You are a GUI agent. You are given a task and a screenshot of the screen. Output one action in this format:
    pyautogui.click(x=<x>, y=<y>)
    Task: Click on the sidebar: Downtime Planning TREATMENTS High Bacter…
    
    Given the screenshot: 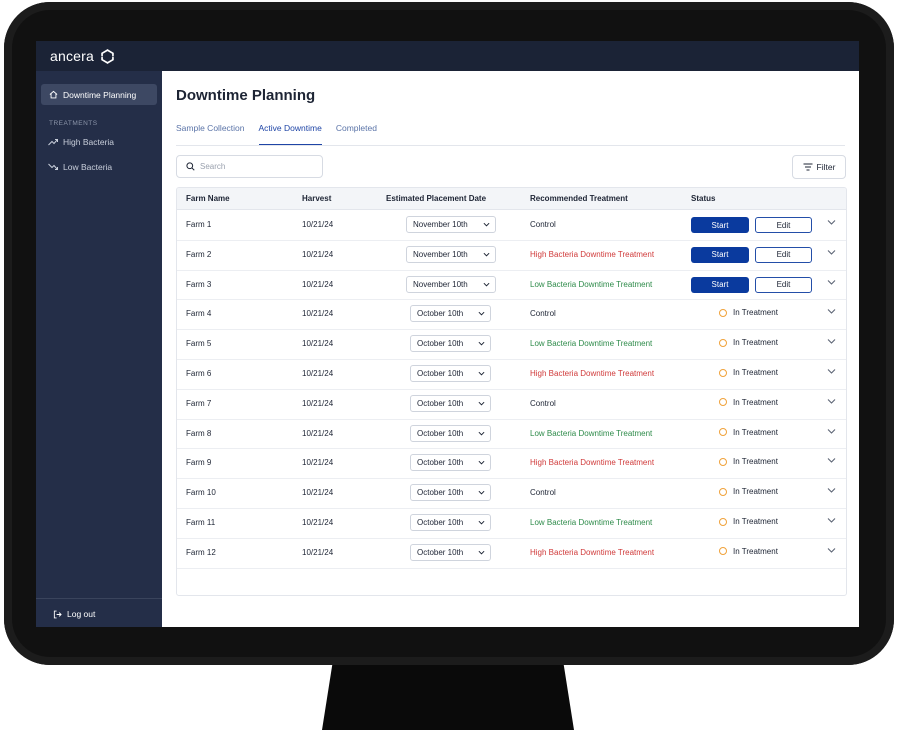 What is the action you would take?
    pyautogui.click(x=99, y=349)
    